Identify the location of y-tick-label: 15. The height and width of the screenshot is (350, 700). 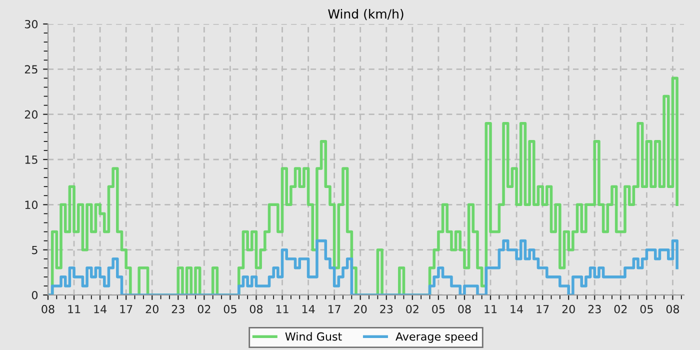
(31, 160).